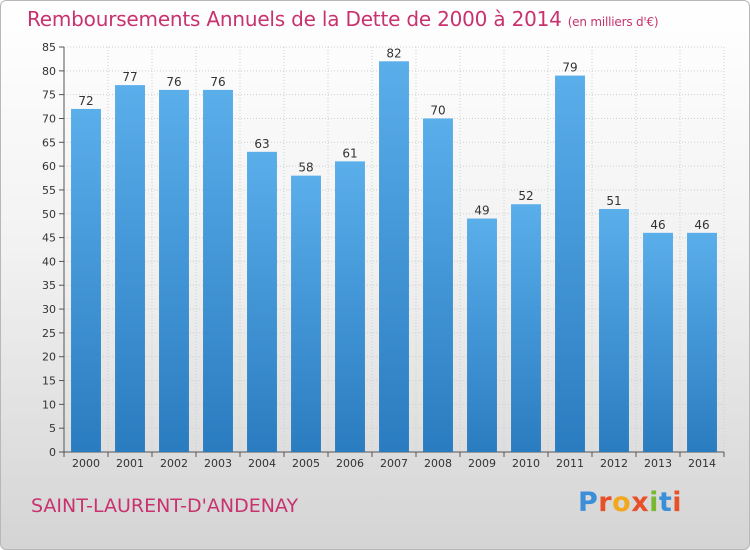  Describe the element at coordinates (306, 313) in the screenshot. I see `bar-2005` at that location.